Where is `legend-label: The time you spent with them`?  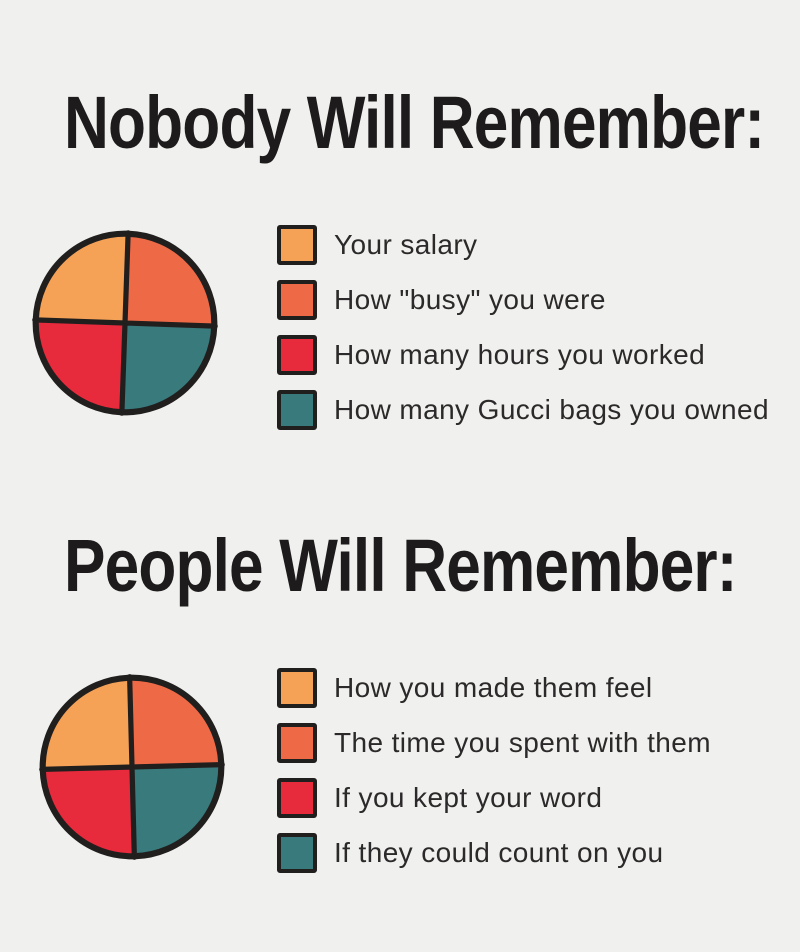
legend-label: The time you spent with them is located at coordinates (522, 742).